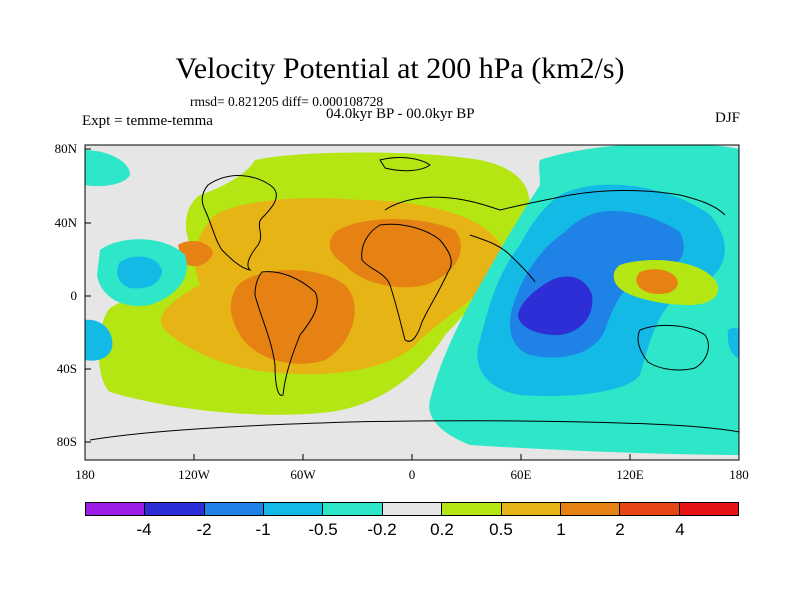 This screenshot has width=800, height=600. I want to click on y-tick: 40N, so click(65, 222).